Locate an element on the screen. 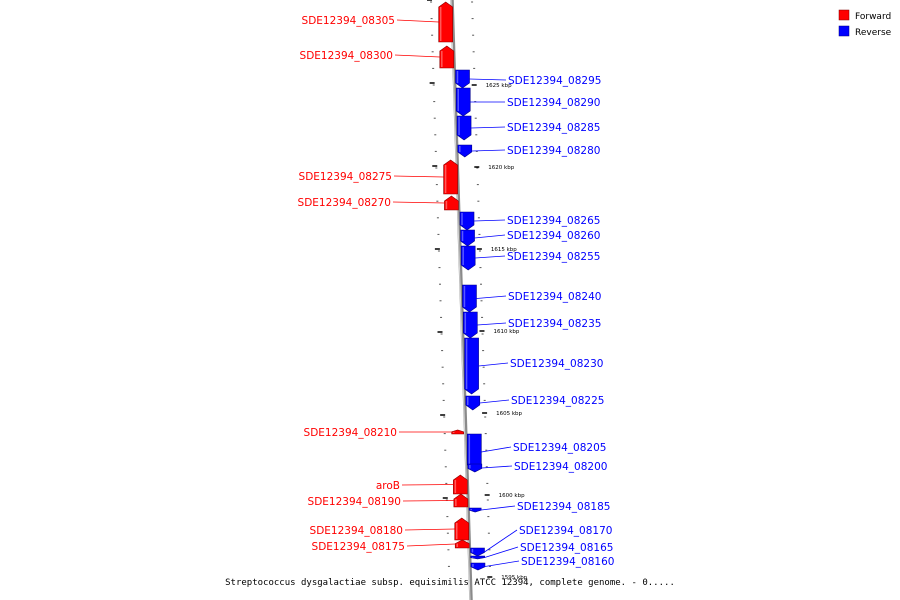 The height and width of the screenshot is (600, 900). scale-tick-label: 1605 kbp is located at coordinates (509, 414).